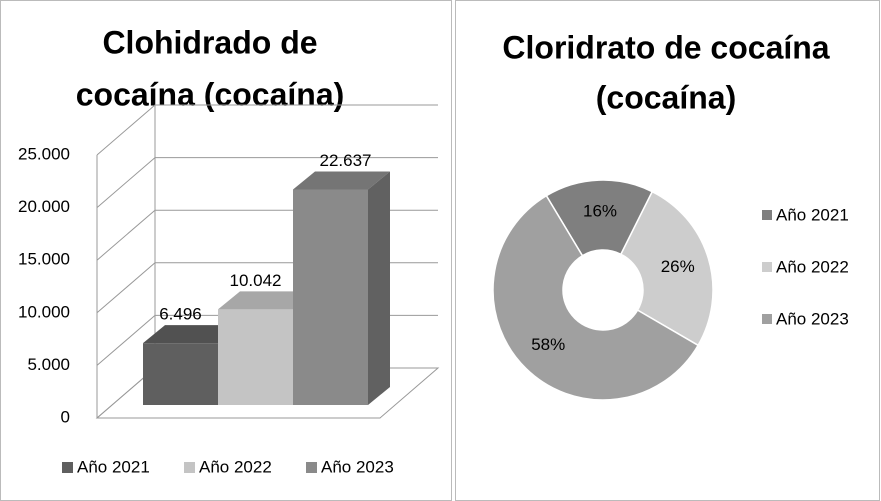 Image resolution: width=881 pixels, height=501 pixels. I want to click on y-tick-label: 25.000, so click(44, 153).